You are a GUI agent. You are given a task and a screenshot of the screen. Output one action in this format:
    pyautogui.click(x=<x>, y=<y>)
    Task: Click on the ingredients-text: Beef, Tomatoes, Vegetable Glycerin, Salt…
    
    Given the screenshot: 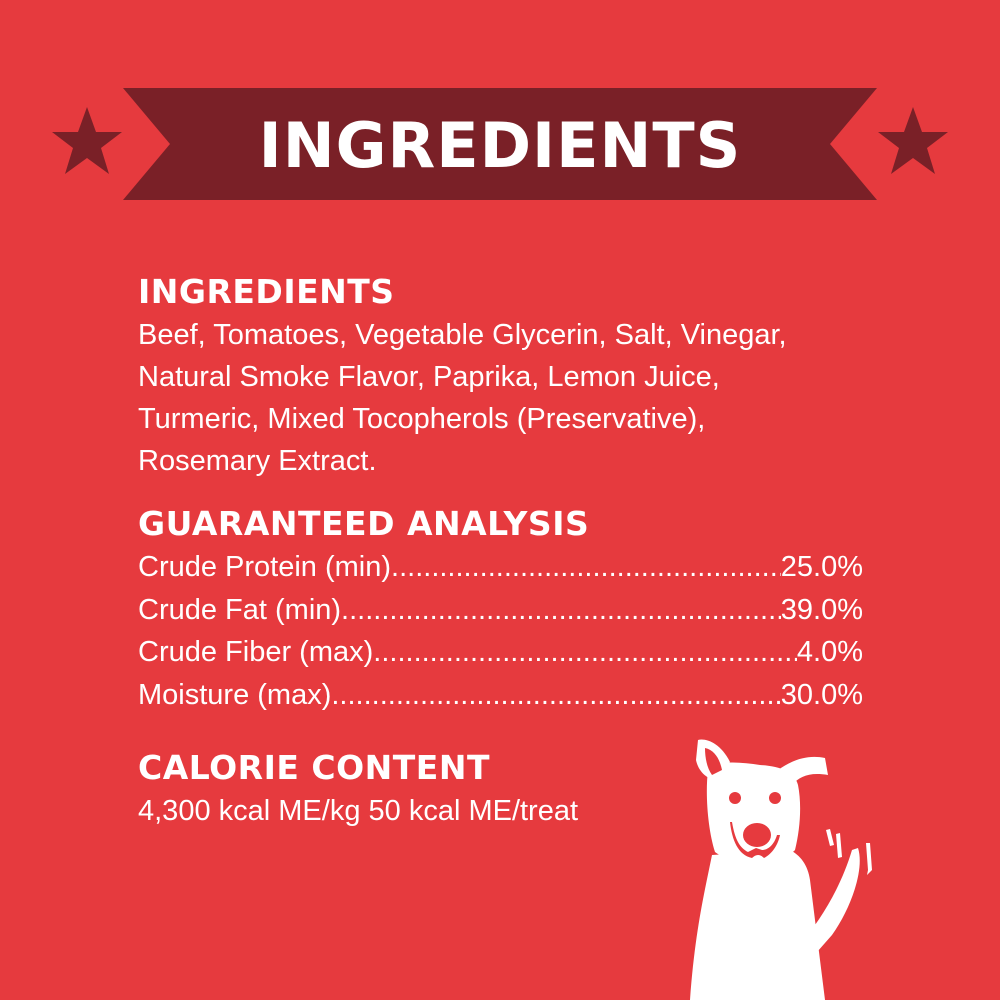 What is the action you would take?
    pyautogui.click(x=508, y=398)
    